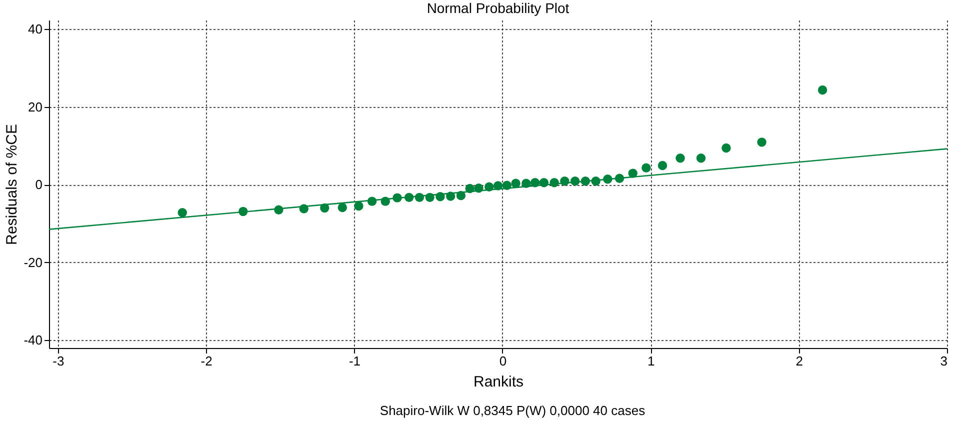  Describe the element at coordinates (33, 340) in the screenshot. I see `y-tick-label: -40` at that location.